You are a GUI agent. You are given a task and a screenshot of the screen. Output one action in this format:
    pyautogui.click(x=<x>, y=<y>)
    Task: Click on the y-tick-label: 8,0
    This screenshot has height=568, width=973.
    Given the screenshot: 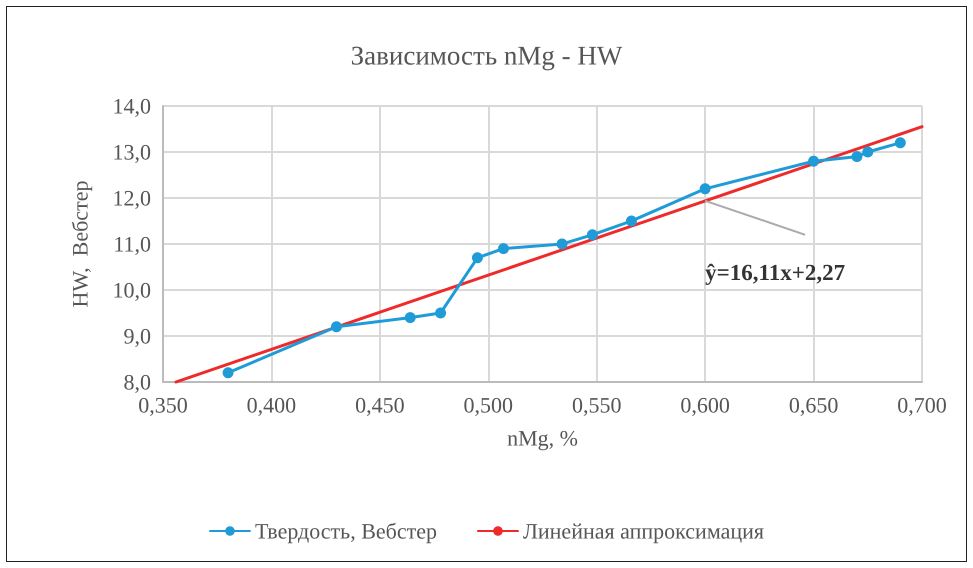 What is the action you would take?
    pyautogui.click(x=137, y=382)
    